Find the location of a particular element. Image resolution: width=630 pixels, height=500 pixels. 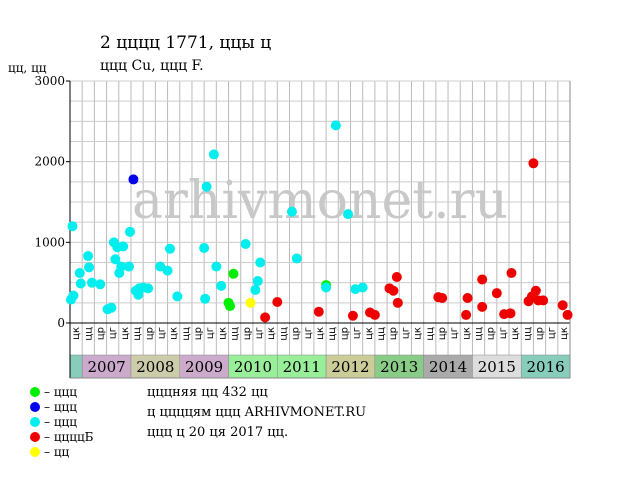

y-tick-label: 2000 is located at coordinates (49, 162).